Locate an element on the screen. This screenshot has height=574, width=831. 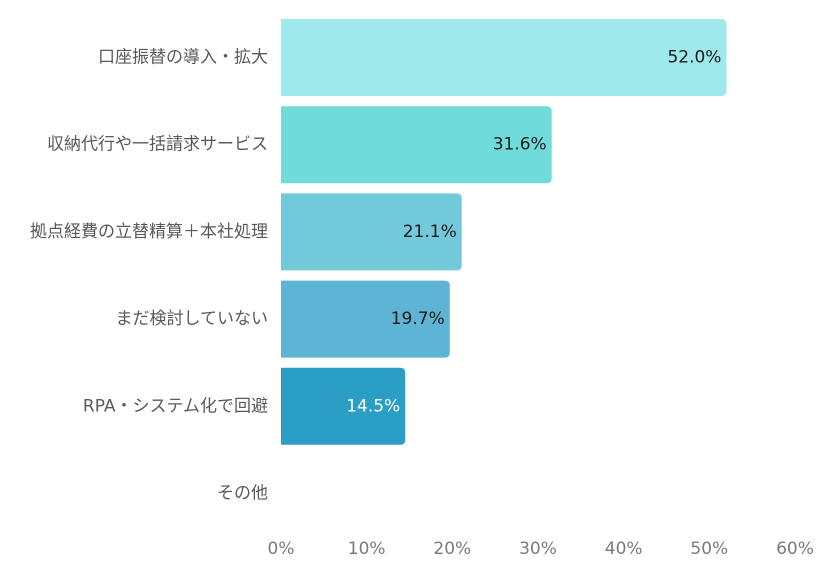
x-tick-label: 30% is located at coordinates (538, 549).